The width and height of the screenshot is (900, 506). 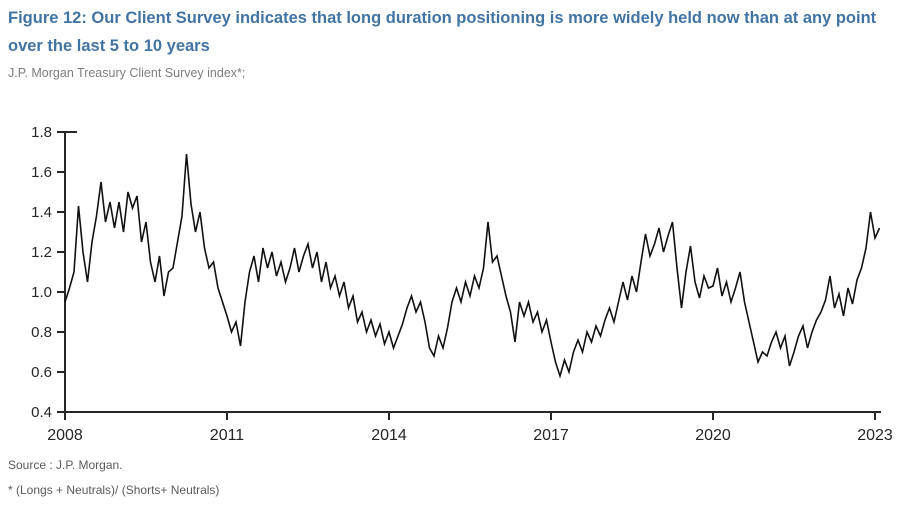 What do you see at coordinates (114, 490) in the screenshot?
I see `footnote: * (Longs + Neutrals)/ (Shorts+ Neutrals)` at bounding box center [114, 490].